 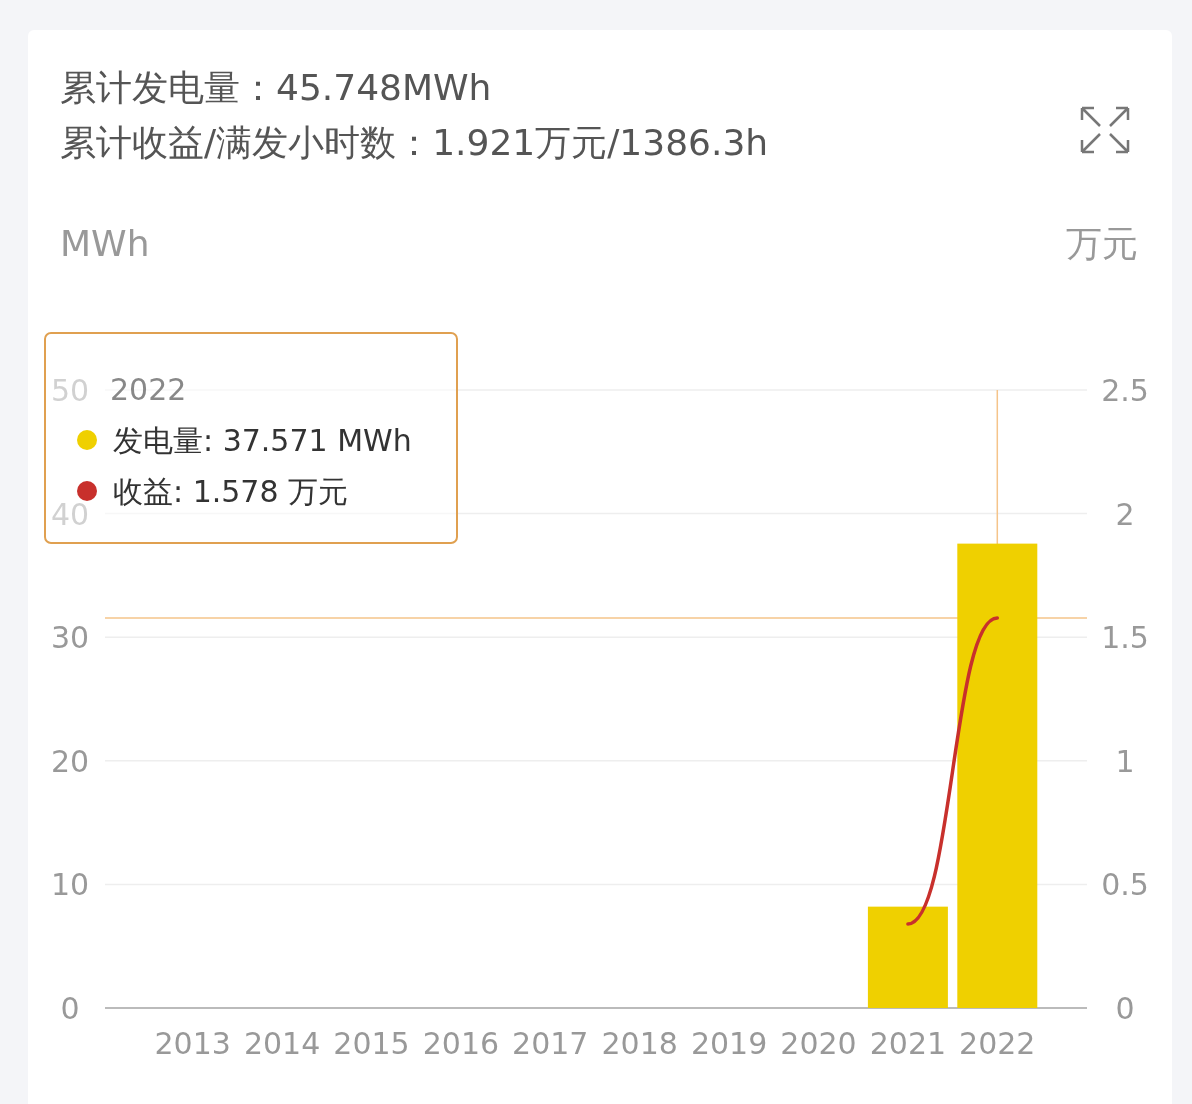 I want to click on annotation: 收益: 1.578 万元, so click(x=231, y=491).